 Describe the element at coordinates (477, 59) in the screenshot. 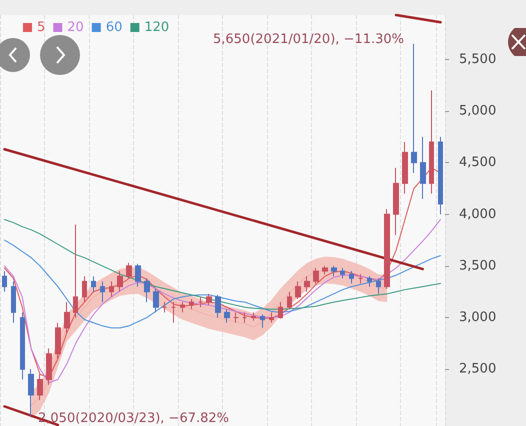

I see `y-tick-label: 5,500` at that location.